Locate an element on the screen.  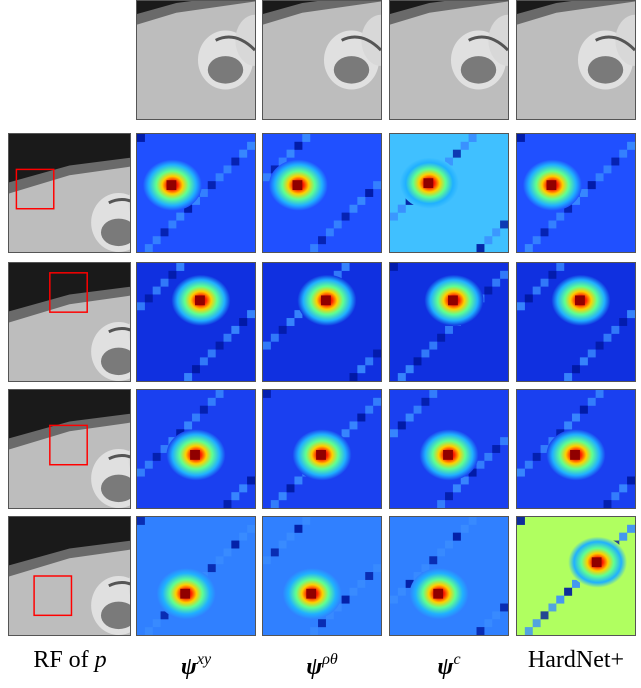
patch-thumb-hardnet is located at coordinates (576, 60).